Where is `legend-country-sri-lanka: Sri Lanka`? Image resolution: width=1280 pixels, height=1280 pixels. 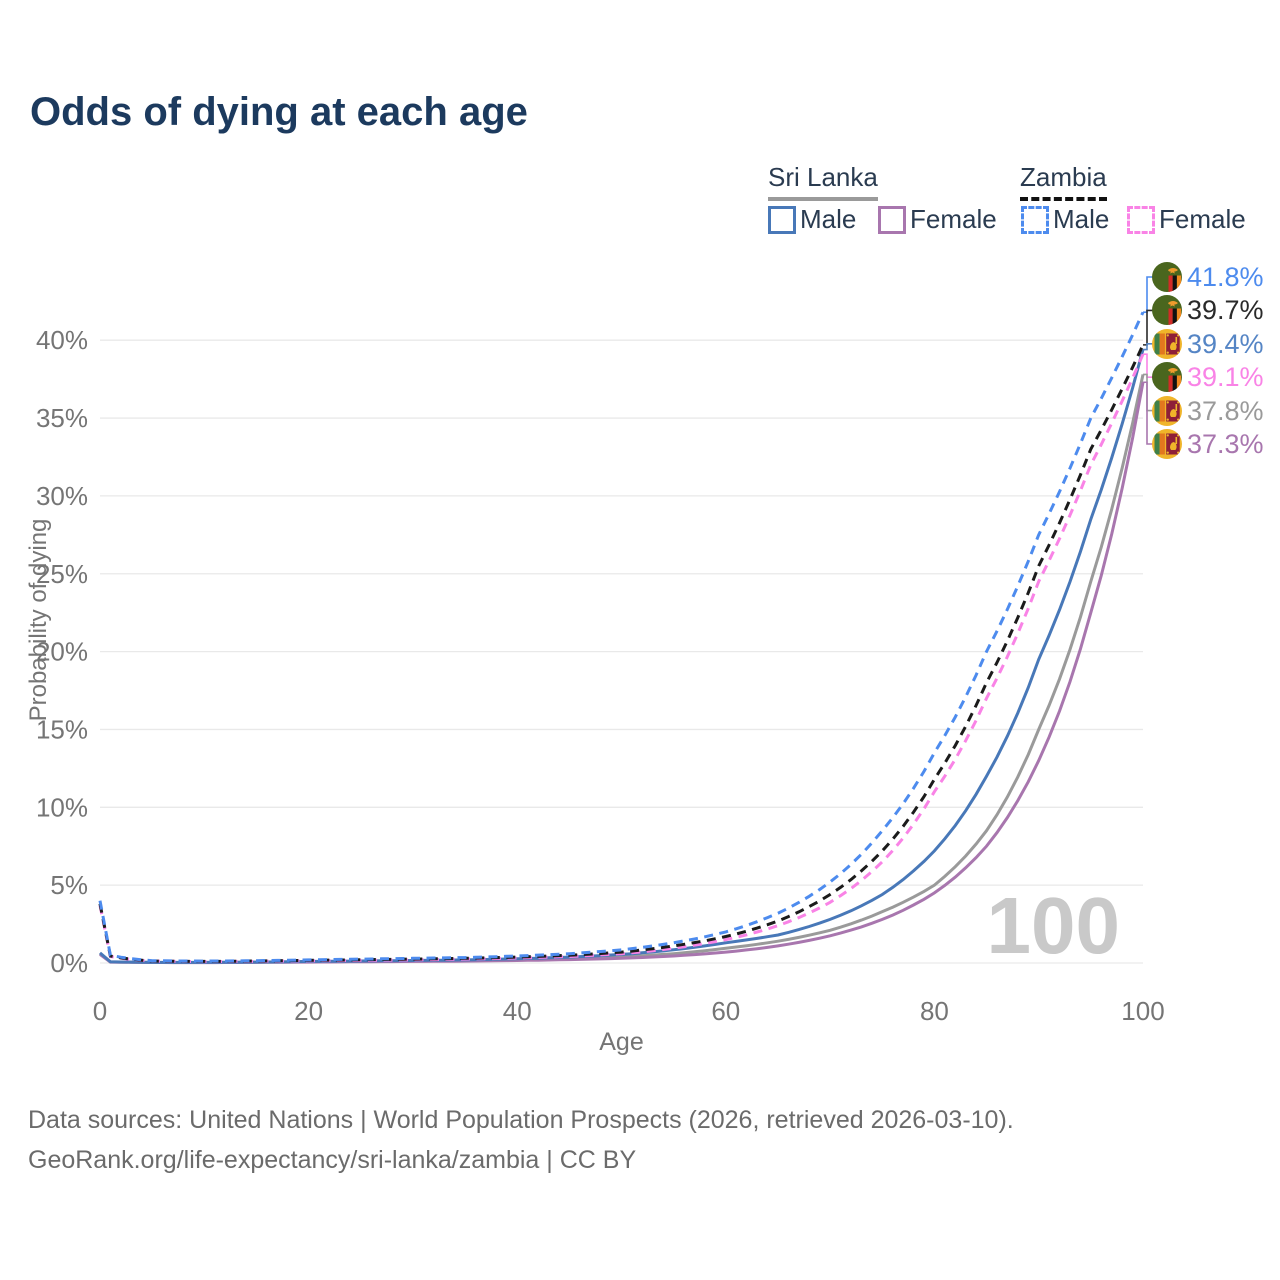
legend-country-sri-lanka: Sri Lanka is located at coordinates (823, 181).